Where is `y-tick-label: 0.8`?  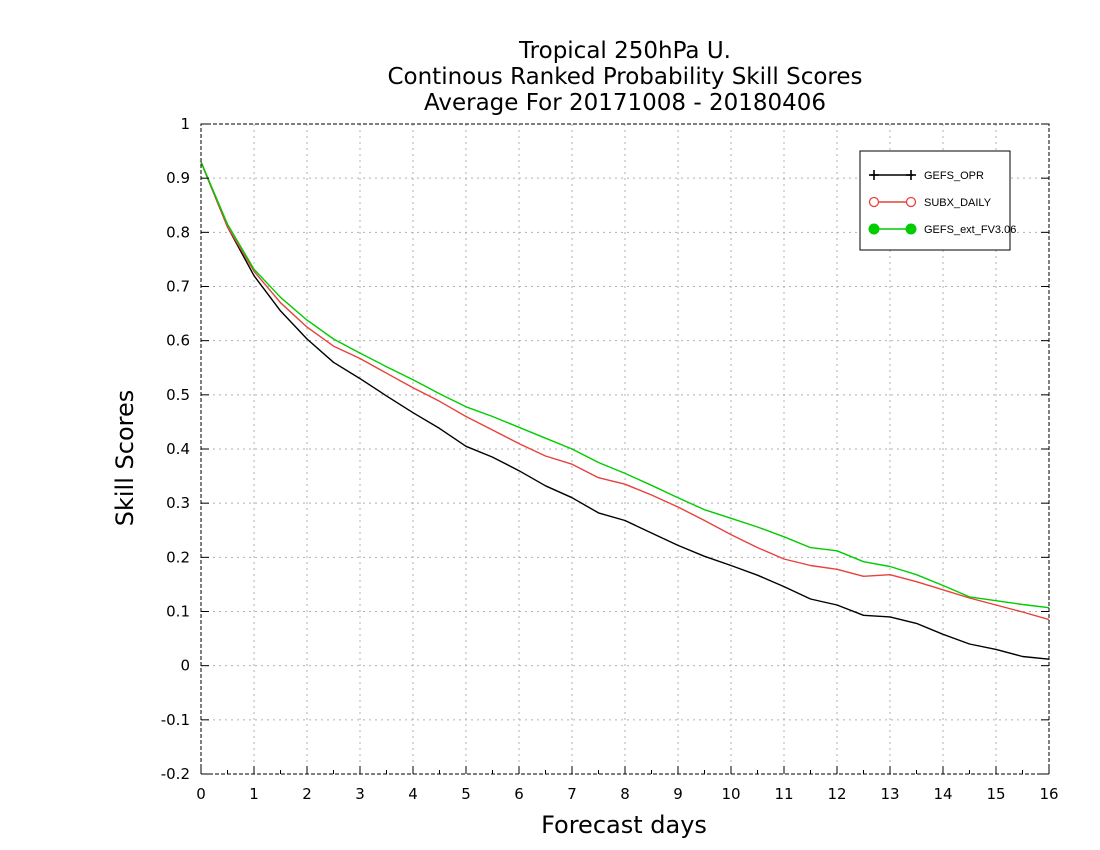
y-tick-label: 0.8 is located at coordinates (178, 232).